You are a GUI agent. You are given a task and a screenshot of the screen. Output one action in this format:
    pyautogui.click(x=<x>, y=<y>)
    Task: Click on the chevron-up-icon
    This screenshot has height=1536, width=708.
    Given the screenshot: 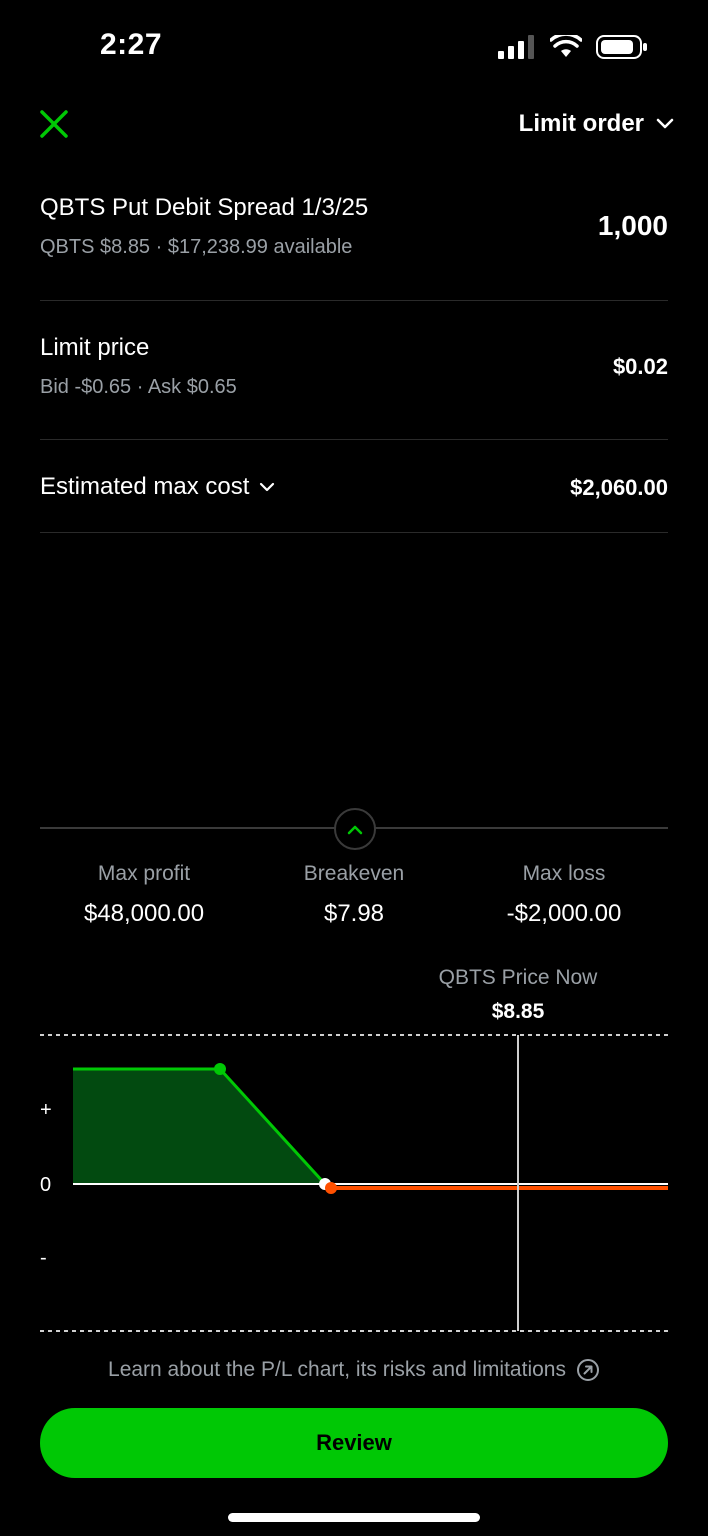 What is the action you would take?
    pyautogui.click(x=355, y=829)
    